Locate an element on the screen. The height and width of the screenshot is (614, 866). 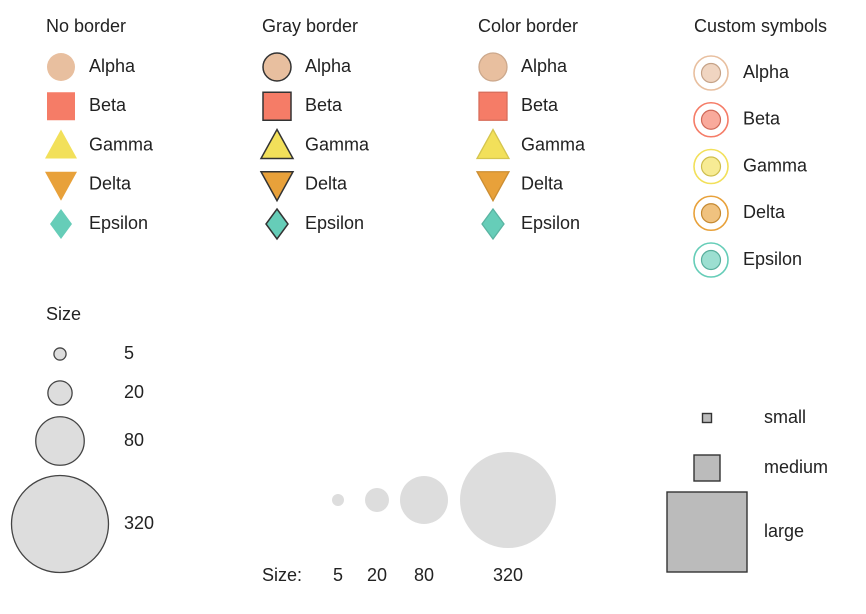
size-legend-horizontal: Size: 5 20 80 320 is located at coordinates (409, 518).